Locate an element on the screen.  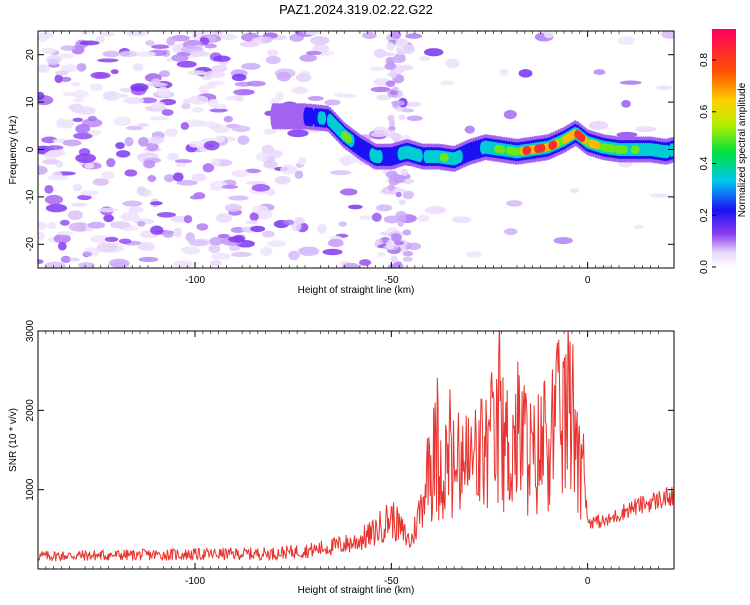
spectrogram-ytick-label: 10 is located at coordinates (30, 102).